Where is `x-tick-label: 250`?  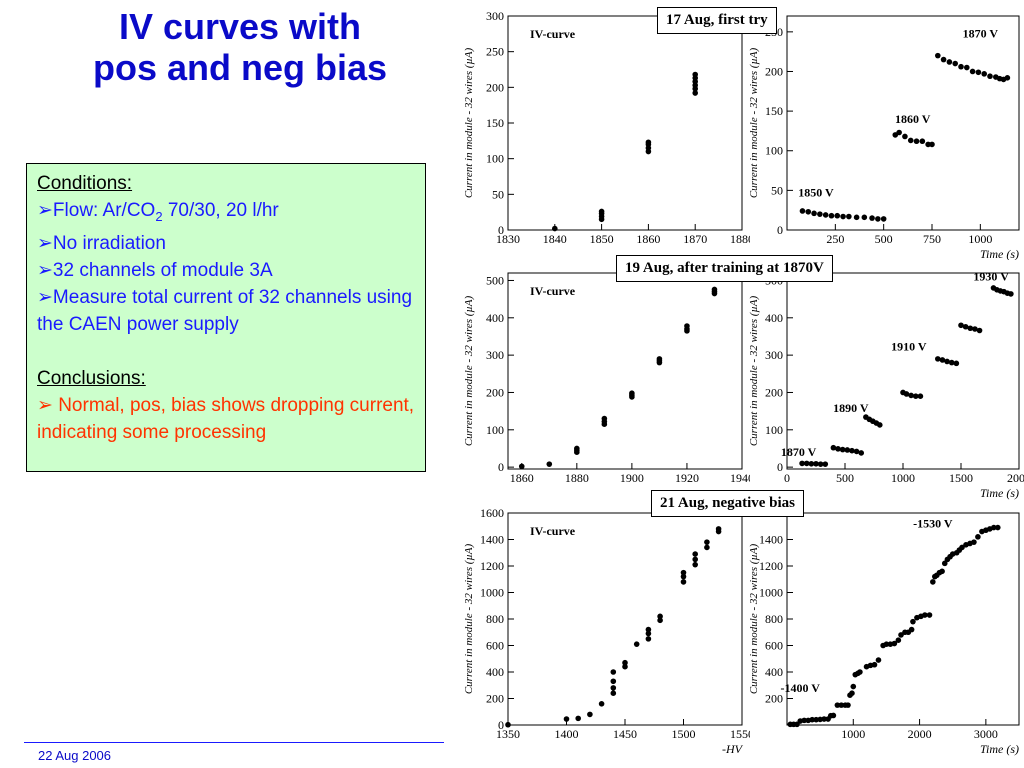
x-tick-label: 250 is located at coordinates (835, 239).